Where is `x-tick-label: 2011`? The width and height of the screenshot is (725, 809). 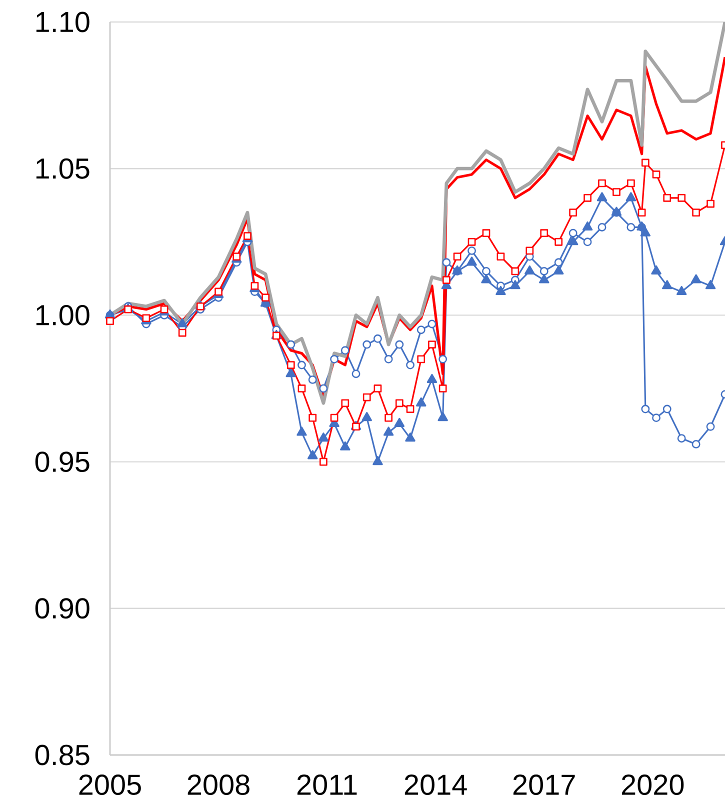 x-tick-label: 2011 is located at coordinates (327, 784).